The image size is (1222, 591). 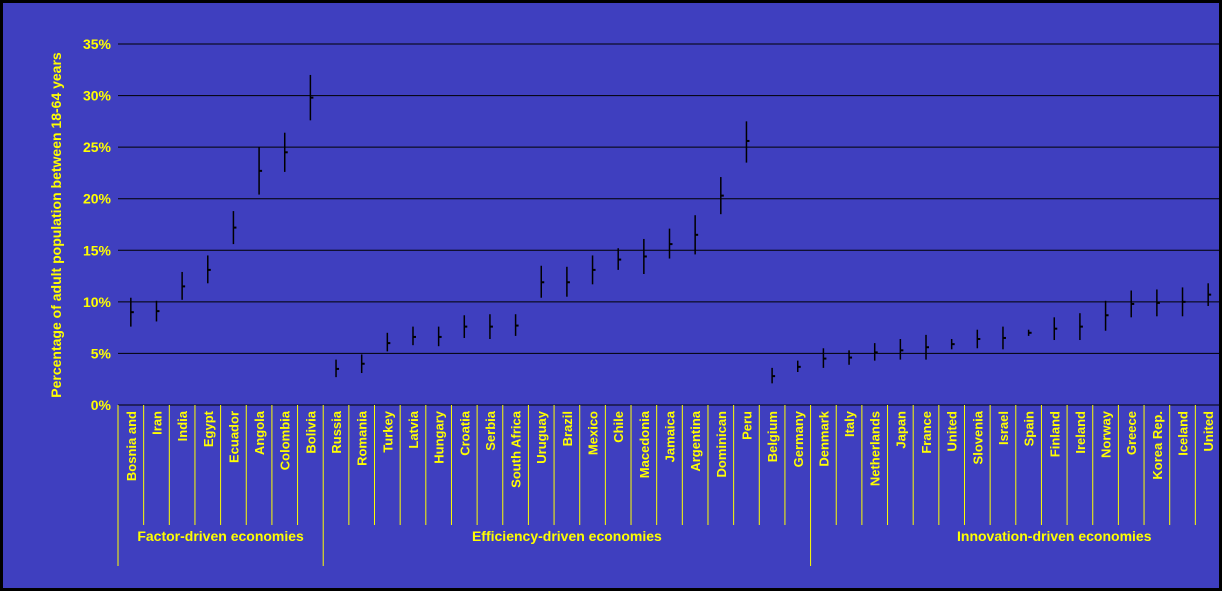 I want to click on x-category-label: Italy, so click(x=849, y=423).